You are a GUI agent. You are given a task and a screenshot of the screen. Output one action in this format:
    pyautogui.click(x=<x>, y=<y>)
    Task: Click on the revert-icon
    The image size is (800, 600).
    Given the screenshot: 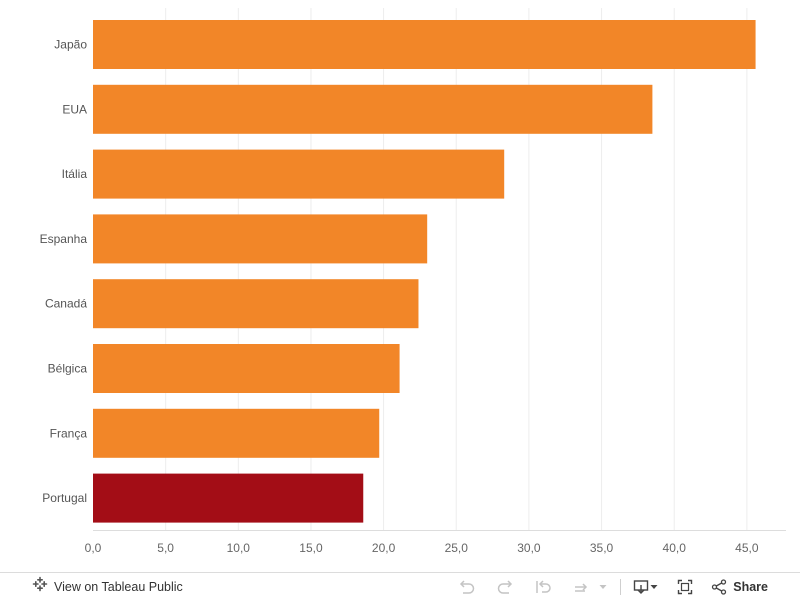 What is the action you would take?
    pyautogui.click(x=543, y=586)
    